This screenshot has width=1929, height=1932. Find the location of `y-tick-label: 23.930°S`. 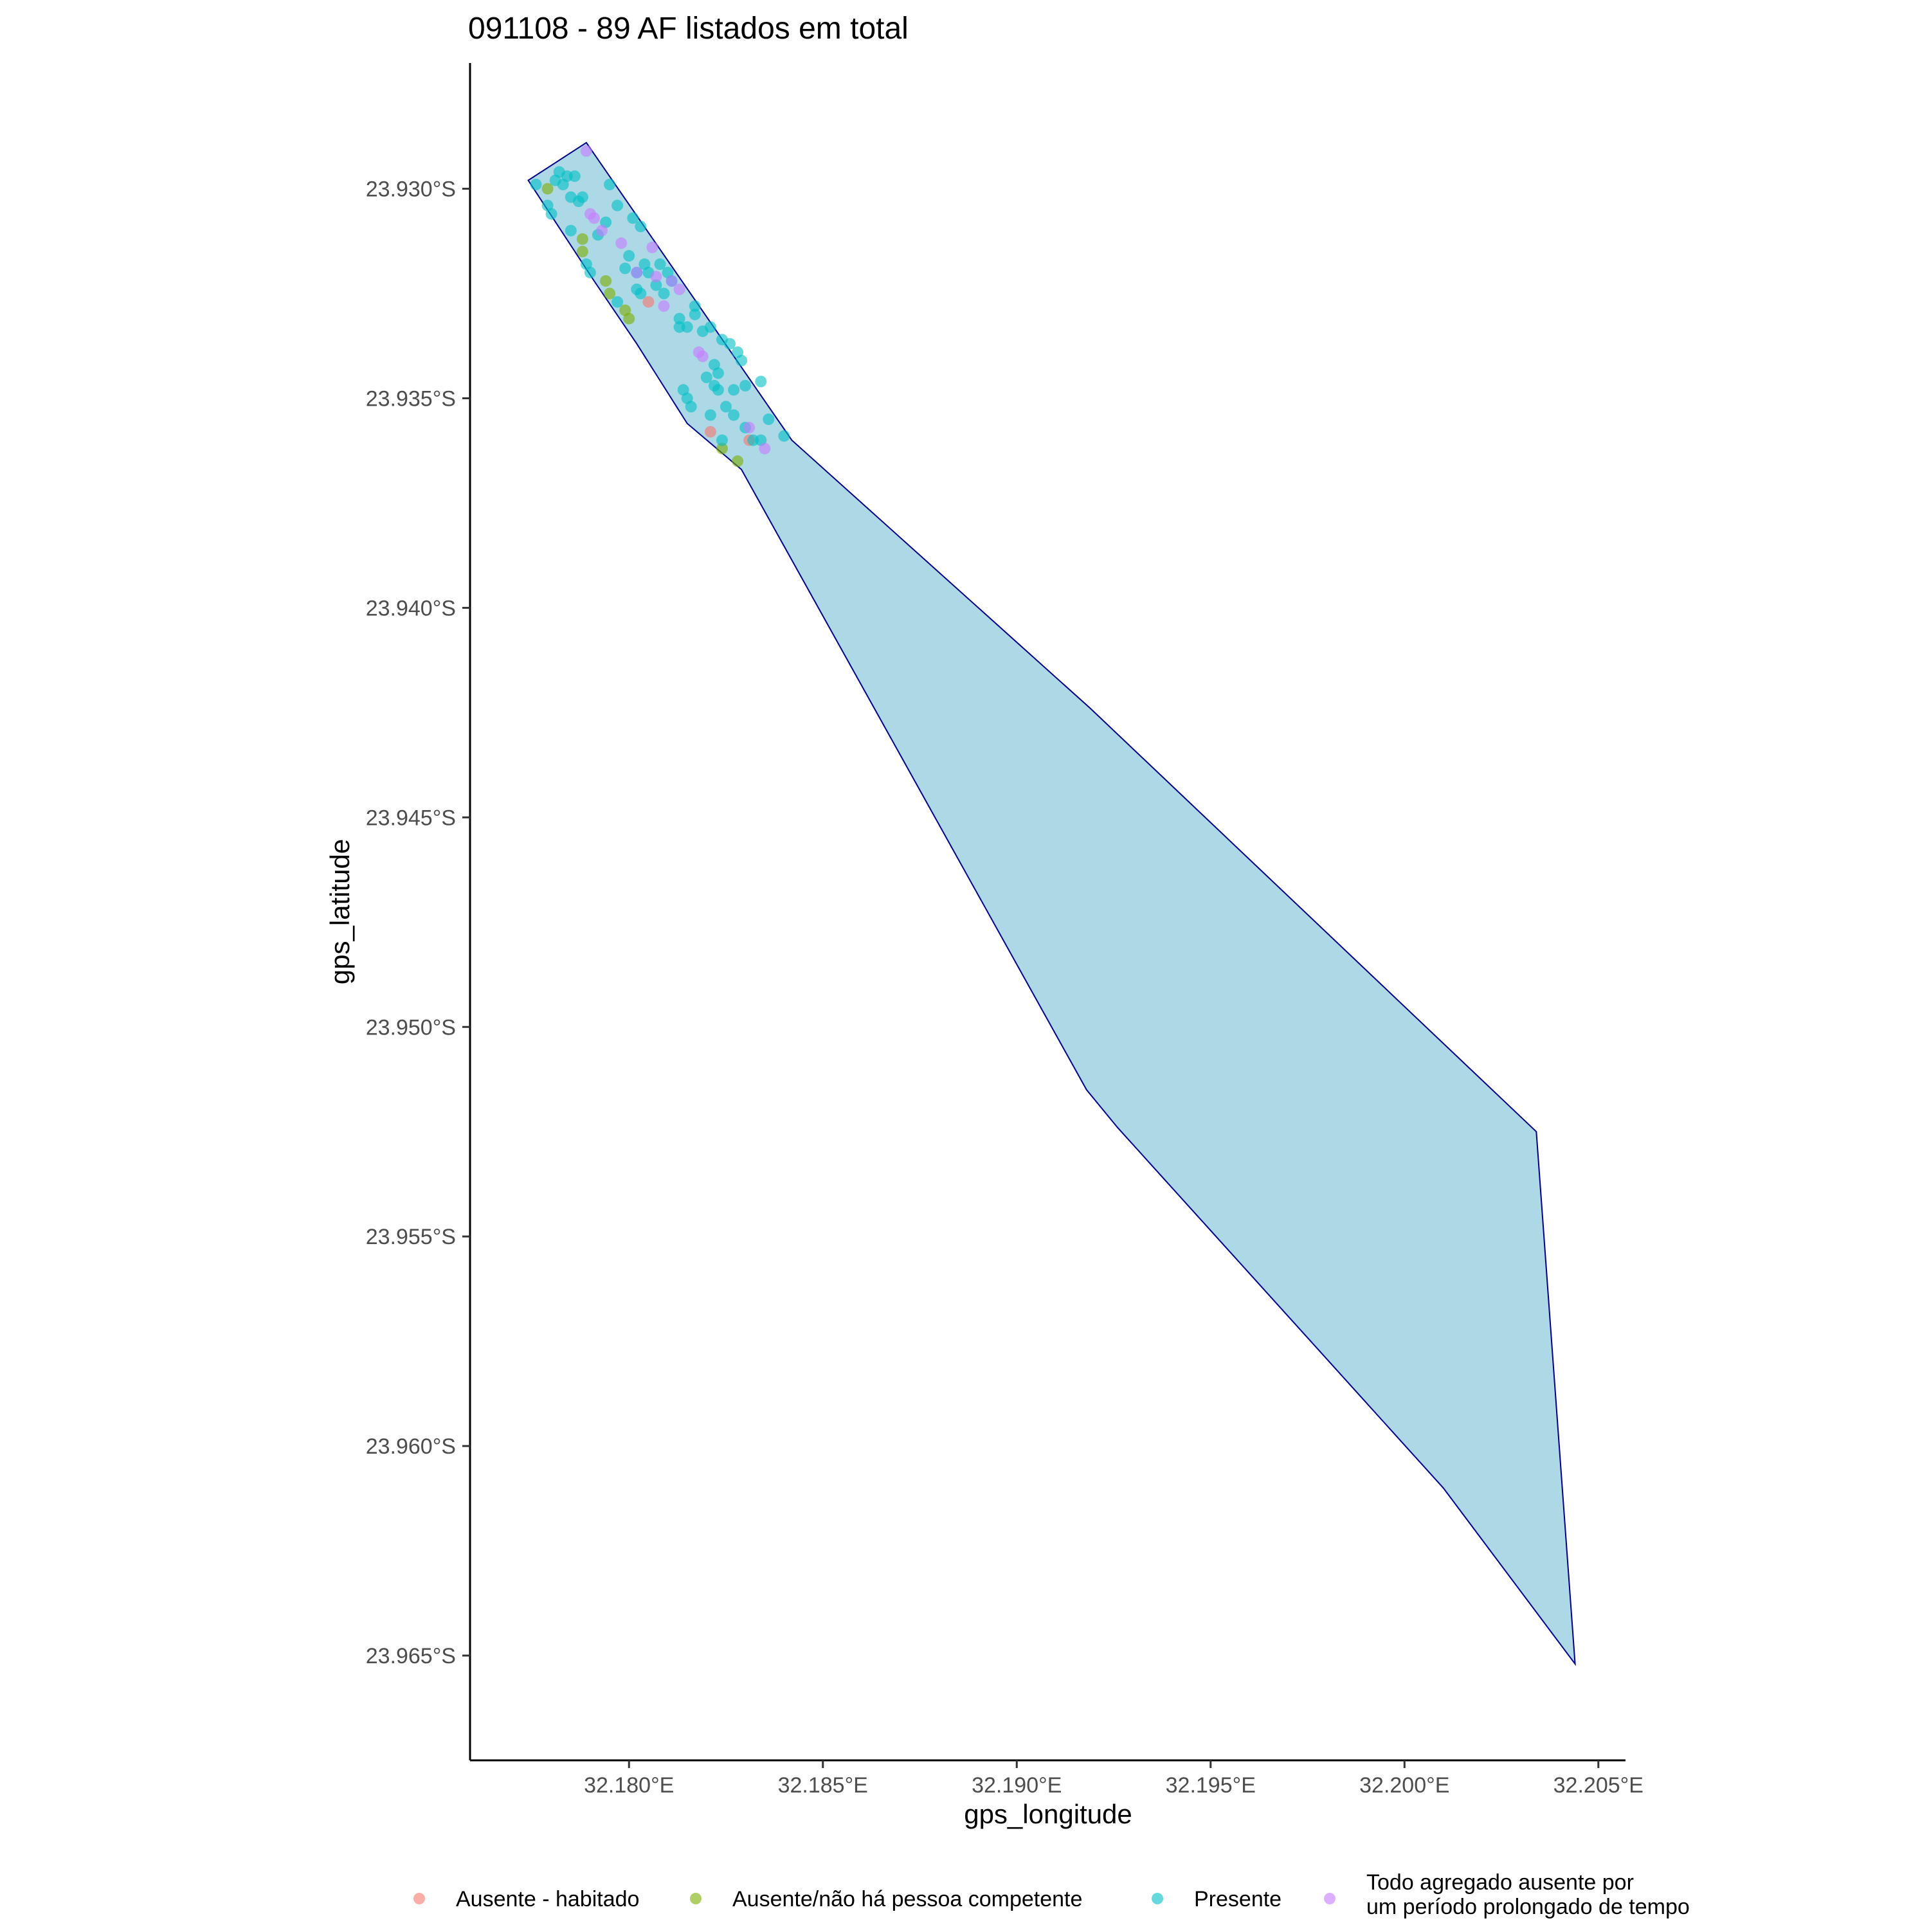

y-tick-label: 23.930°S is located at coordinates (411, 189).